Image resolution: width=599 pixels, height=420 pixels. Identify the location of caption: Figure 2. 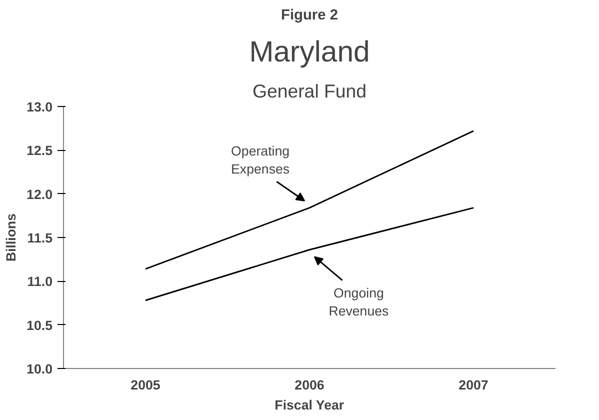
(309, 16).